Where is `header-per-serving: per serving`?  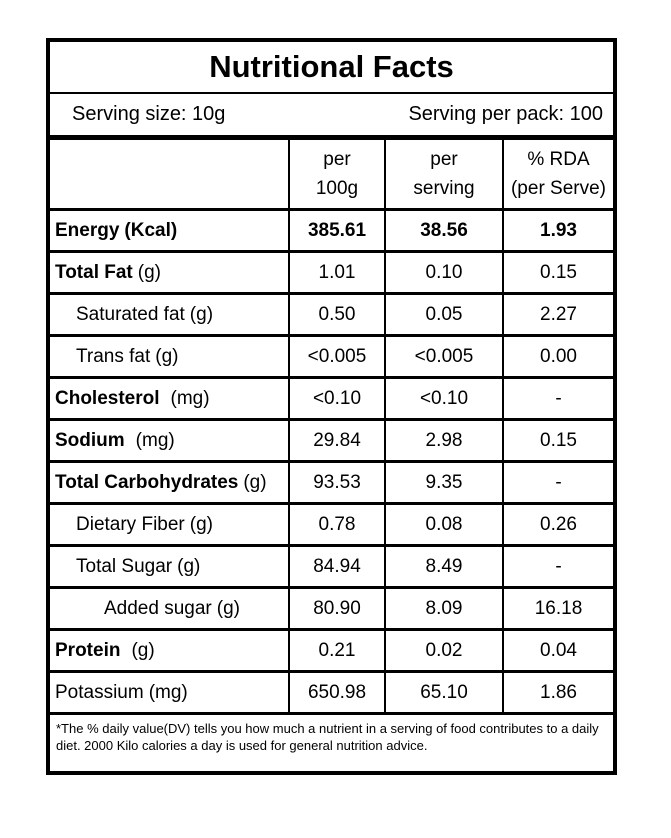 header-per-serving: per serving is located at coordinates (443, 174).